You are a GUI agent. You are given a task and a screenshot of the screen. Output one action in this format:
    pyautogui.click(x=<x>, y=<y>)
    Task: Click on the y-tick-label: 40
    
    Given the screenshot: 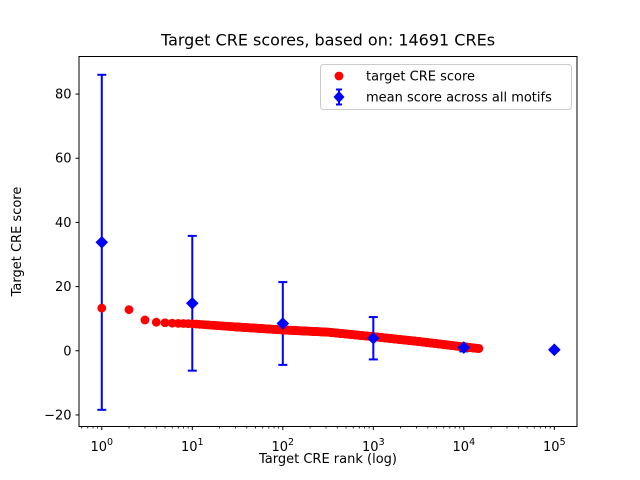 What is the action you would take?
    pyautogui.click(x=63, y=223)
    